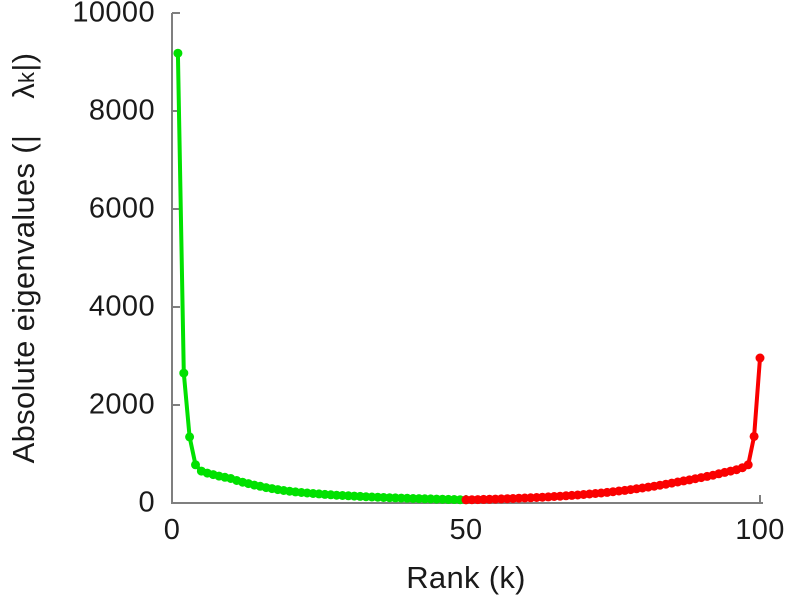 The image size is (792, 600). I want to click on y-tick-label: 8000, so click(121, 110).